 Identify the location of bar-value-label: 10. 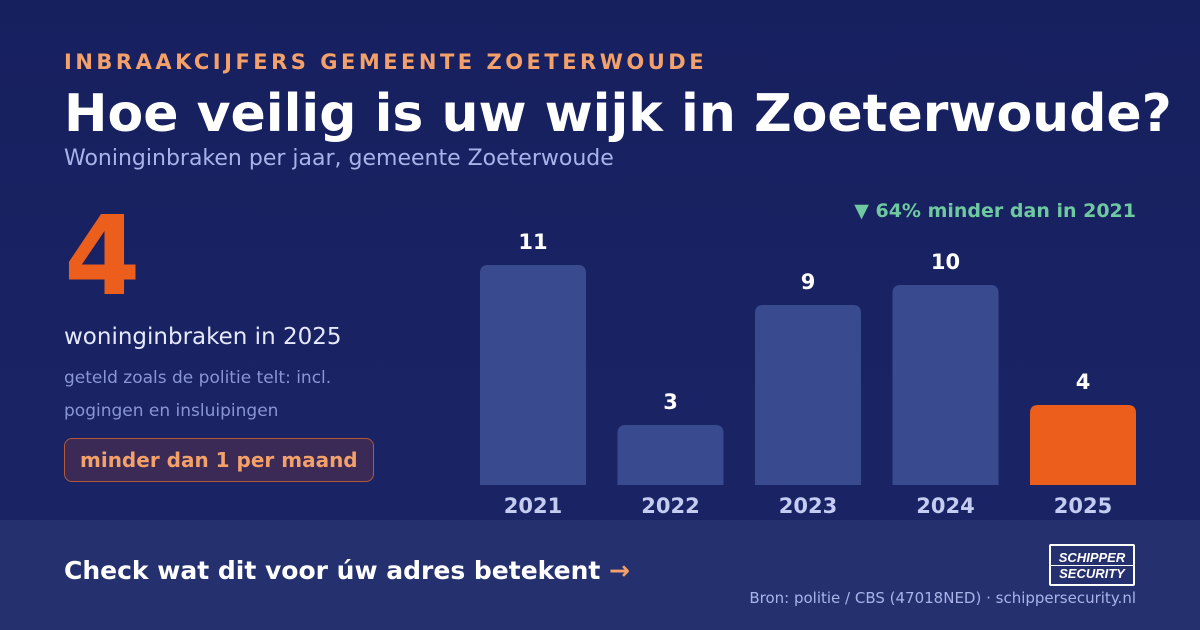
(945, 262).